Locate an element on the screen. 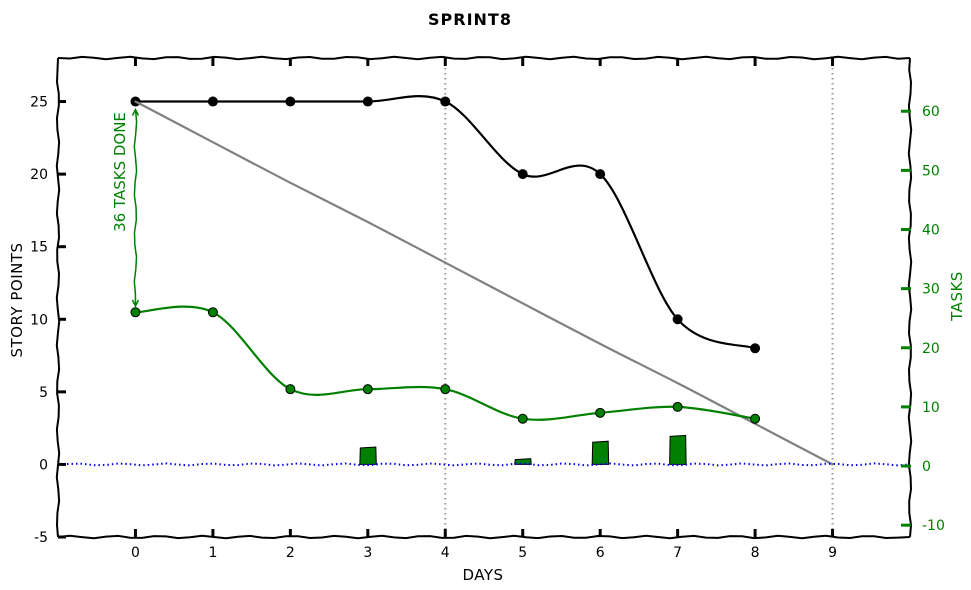  annotation-layer is located at coordinates (135, 207).